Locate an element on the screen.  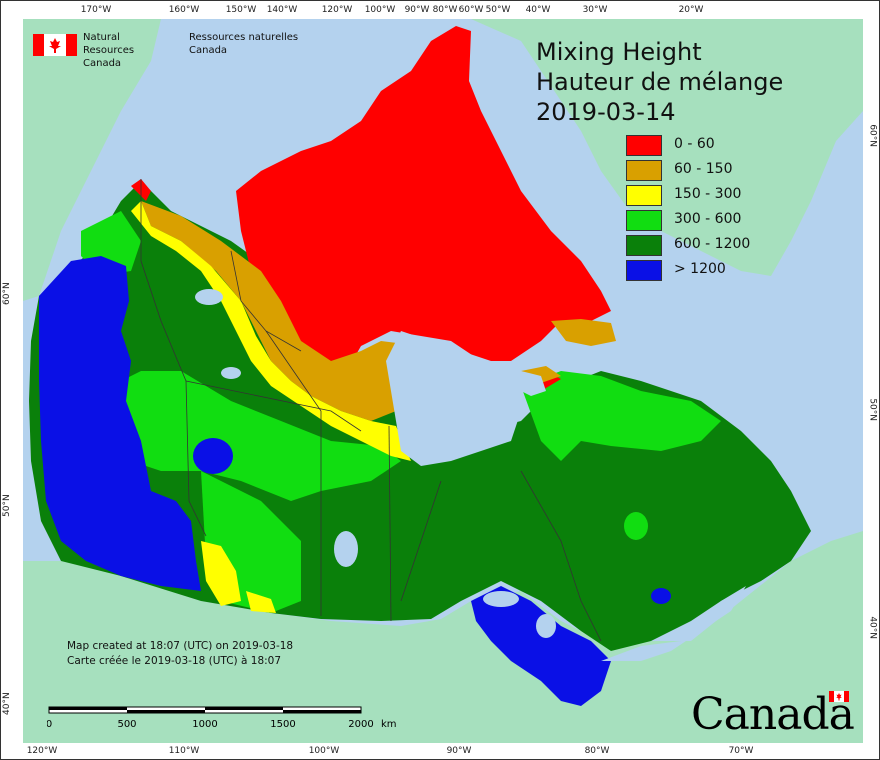
scale-label: 0 is located at coordinates (49, 724).